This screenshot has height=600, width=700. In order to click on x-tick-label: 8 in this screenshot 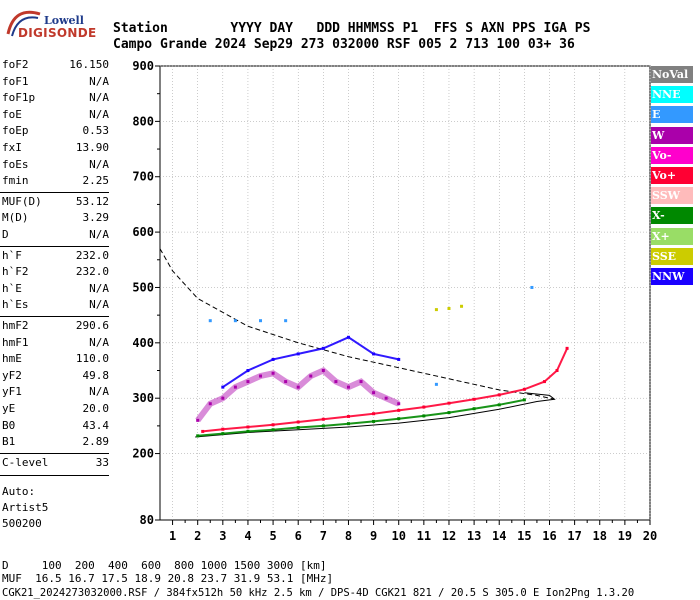, I will do `click(348, 536)`.